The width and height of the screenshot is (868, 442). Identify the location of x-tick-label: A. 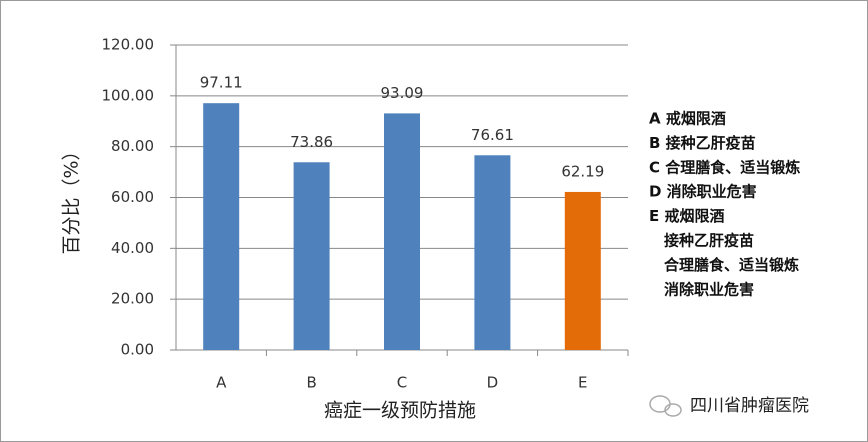
(221, 383).